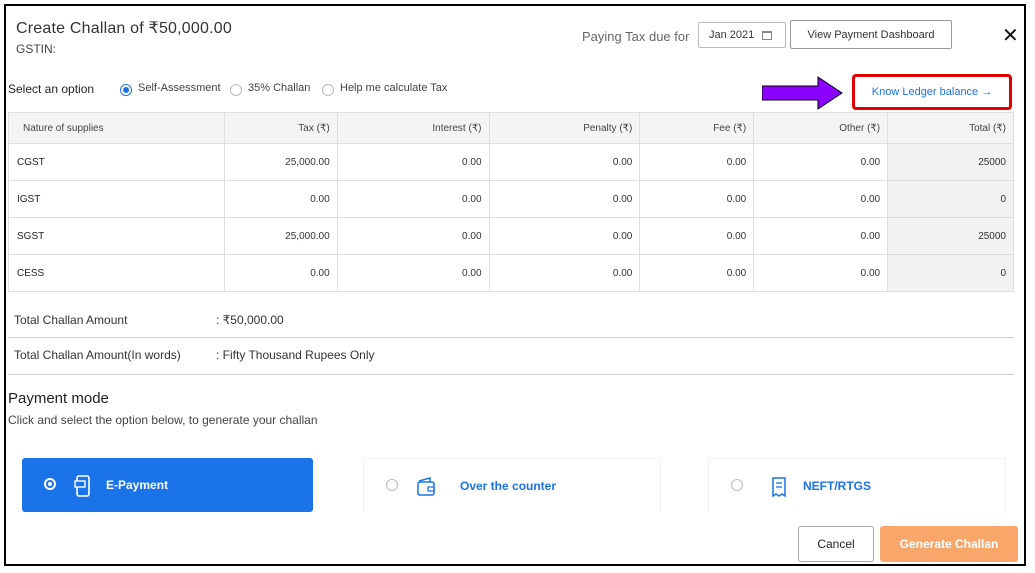 This screenshot has width=1035, height=573. What do you see at coordinates (779, 487) in the screenshot?
I see `document-icon` at bounding box center [779, 487].